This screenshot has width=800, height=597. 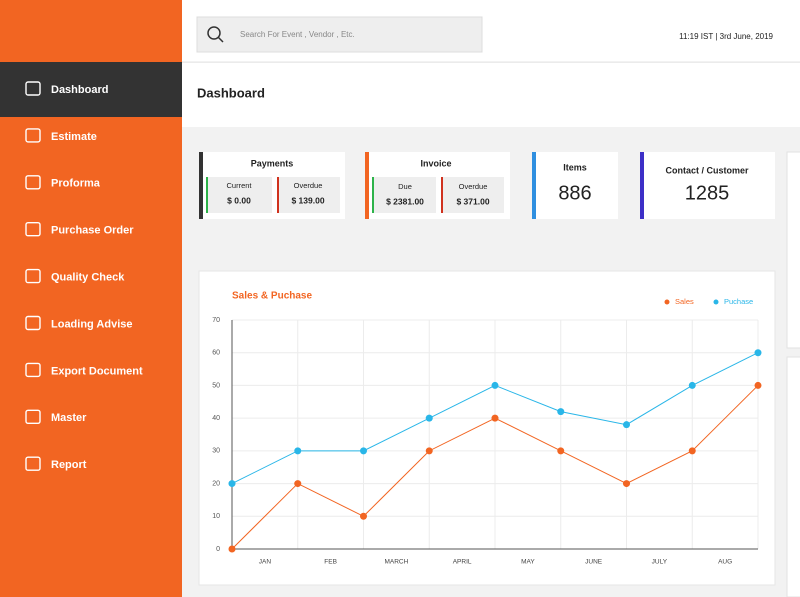 I want to click on x-tick-label: JUNE, so click(x=594, y=562).